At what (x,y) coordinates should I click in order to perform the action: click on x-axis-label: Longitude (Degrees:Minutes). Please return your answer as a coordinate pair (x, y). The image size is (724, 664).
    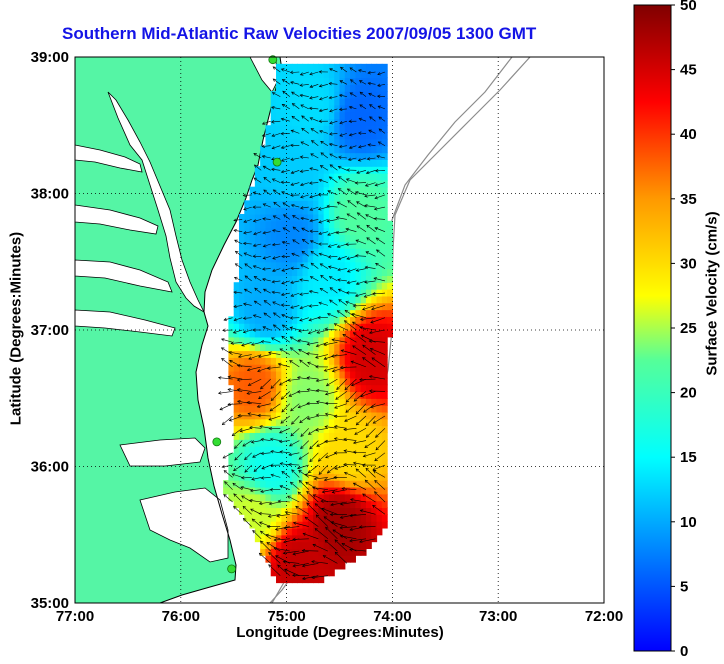
    Looking at the image, I should click on (340, 632).